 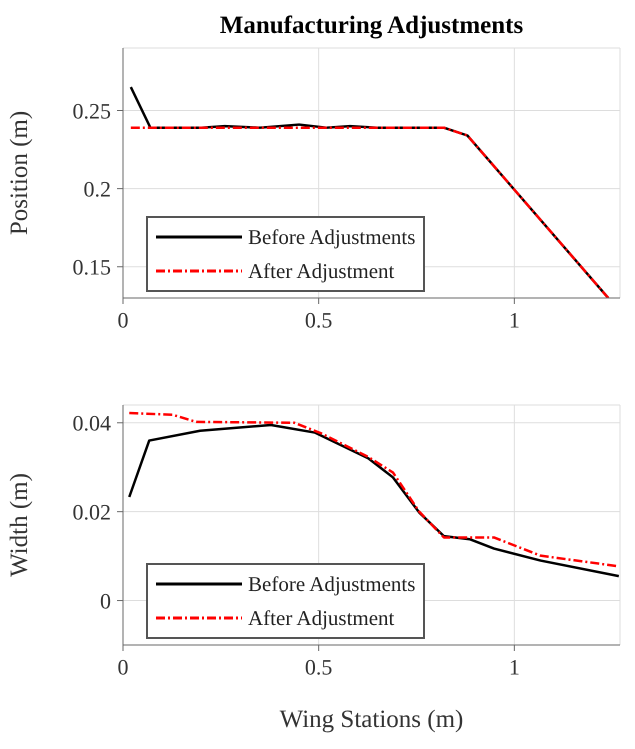 I want to click on y-axis-title: Position (m), so click(x=19, y=173).